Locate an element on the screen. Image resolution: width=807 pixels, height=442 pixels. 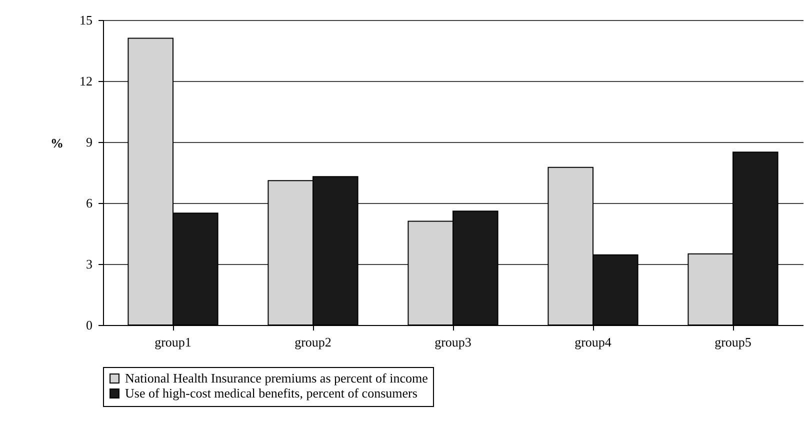
x-tick-label: group4 is located at coordinates (593, 342).